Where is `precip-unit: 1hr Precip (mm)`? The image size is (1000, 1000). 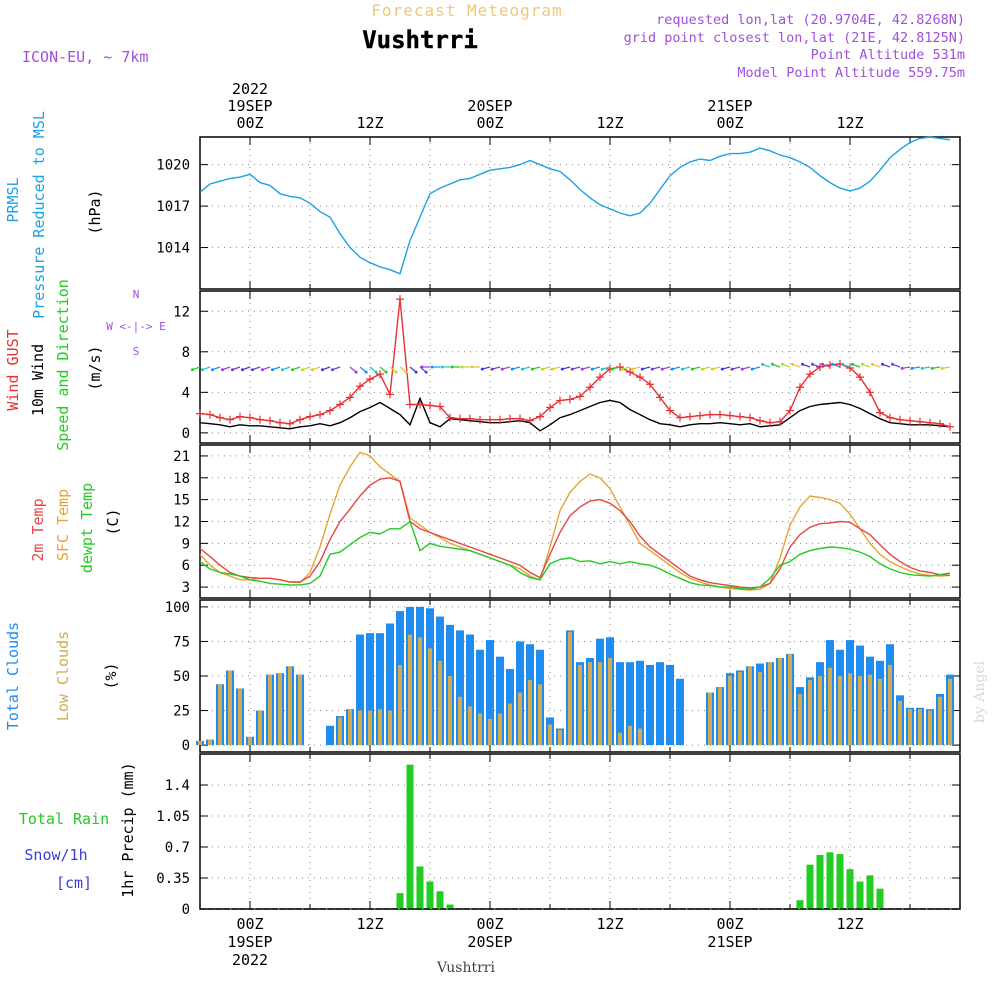
precip-unit: 1hr Precip (mm) is located at coordinates (128, 829).